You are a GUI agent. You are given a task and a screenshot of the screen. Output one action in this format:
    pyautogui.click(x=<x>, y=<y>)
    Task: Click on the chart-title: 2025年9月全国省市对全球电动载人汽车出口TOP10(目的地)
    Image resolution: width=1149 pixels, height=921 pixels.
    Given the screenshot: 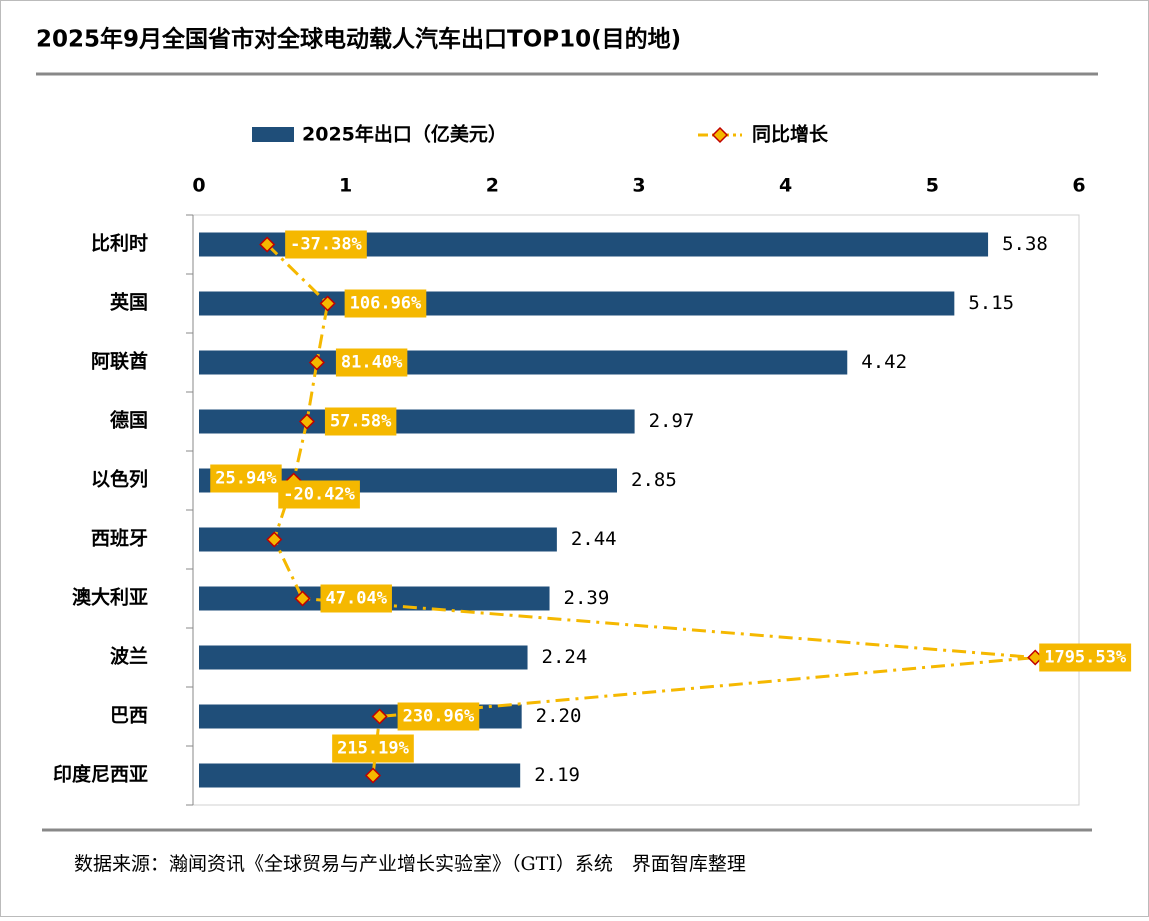 What is the action you would take?
    pyautogui.click(x=358, y=39)
    